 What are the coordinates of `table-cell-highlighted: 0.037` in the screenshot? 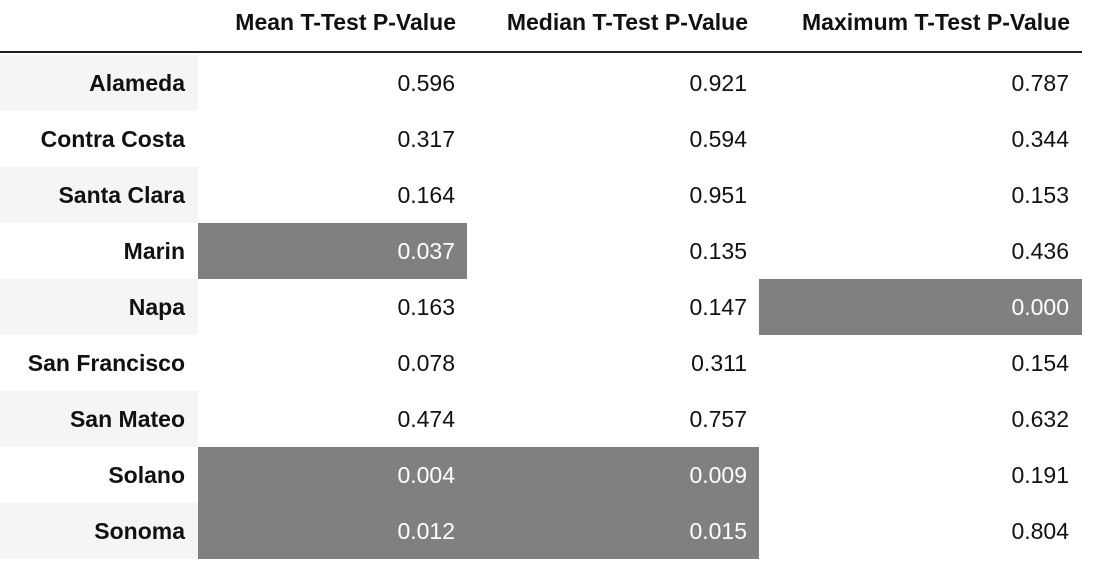 It's located at (332, 251).